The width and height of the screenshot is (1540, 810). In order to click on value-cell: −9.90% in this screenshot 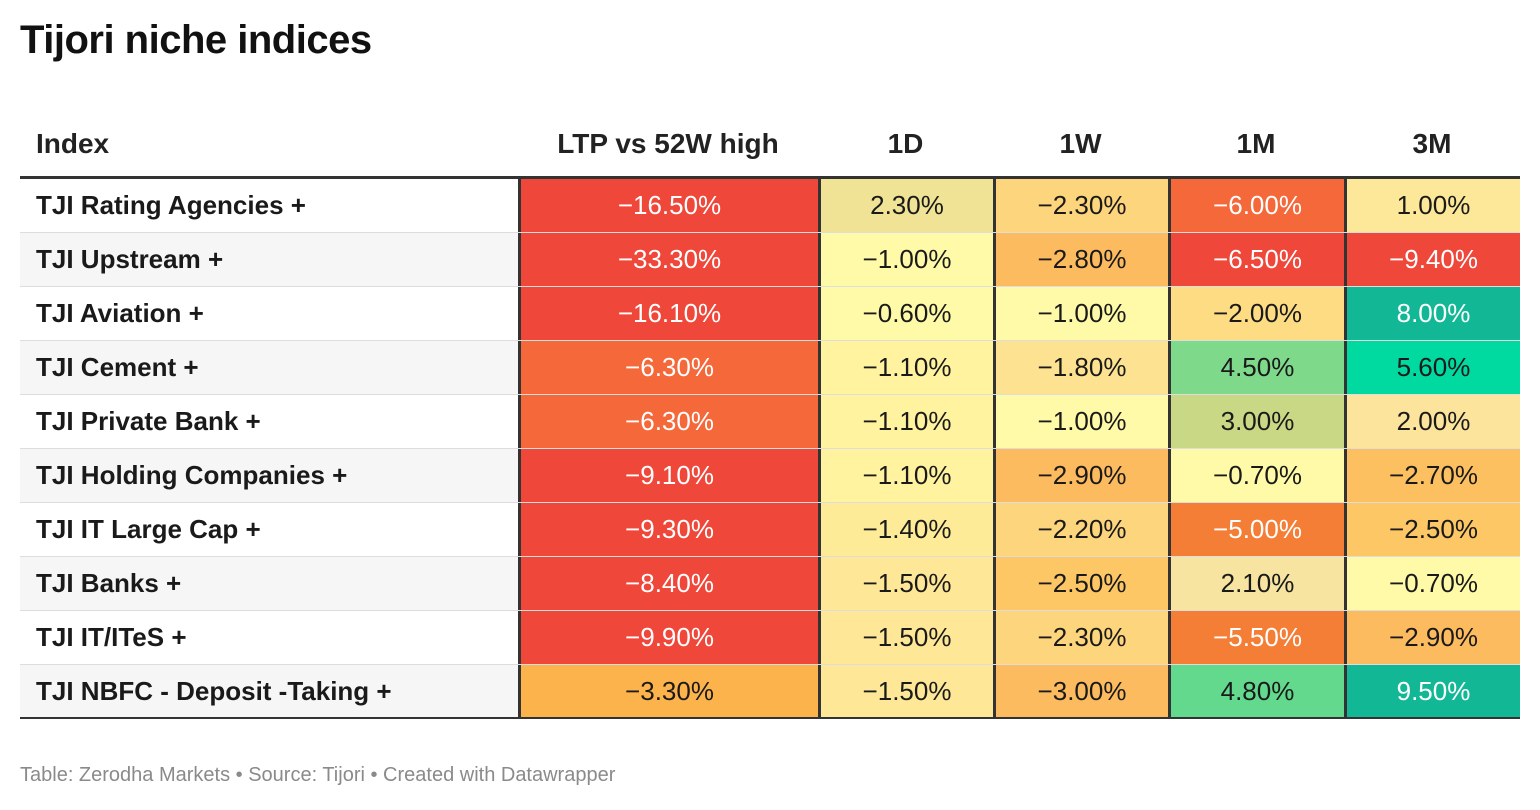, I will do `click(668, 637)`.